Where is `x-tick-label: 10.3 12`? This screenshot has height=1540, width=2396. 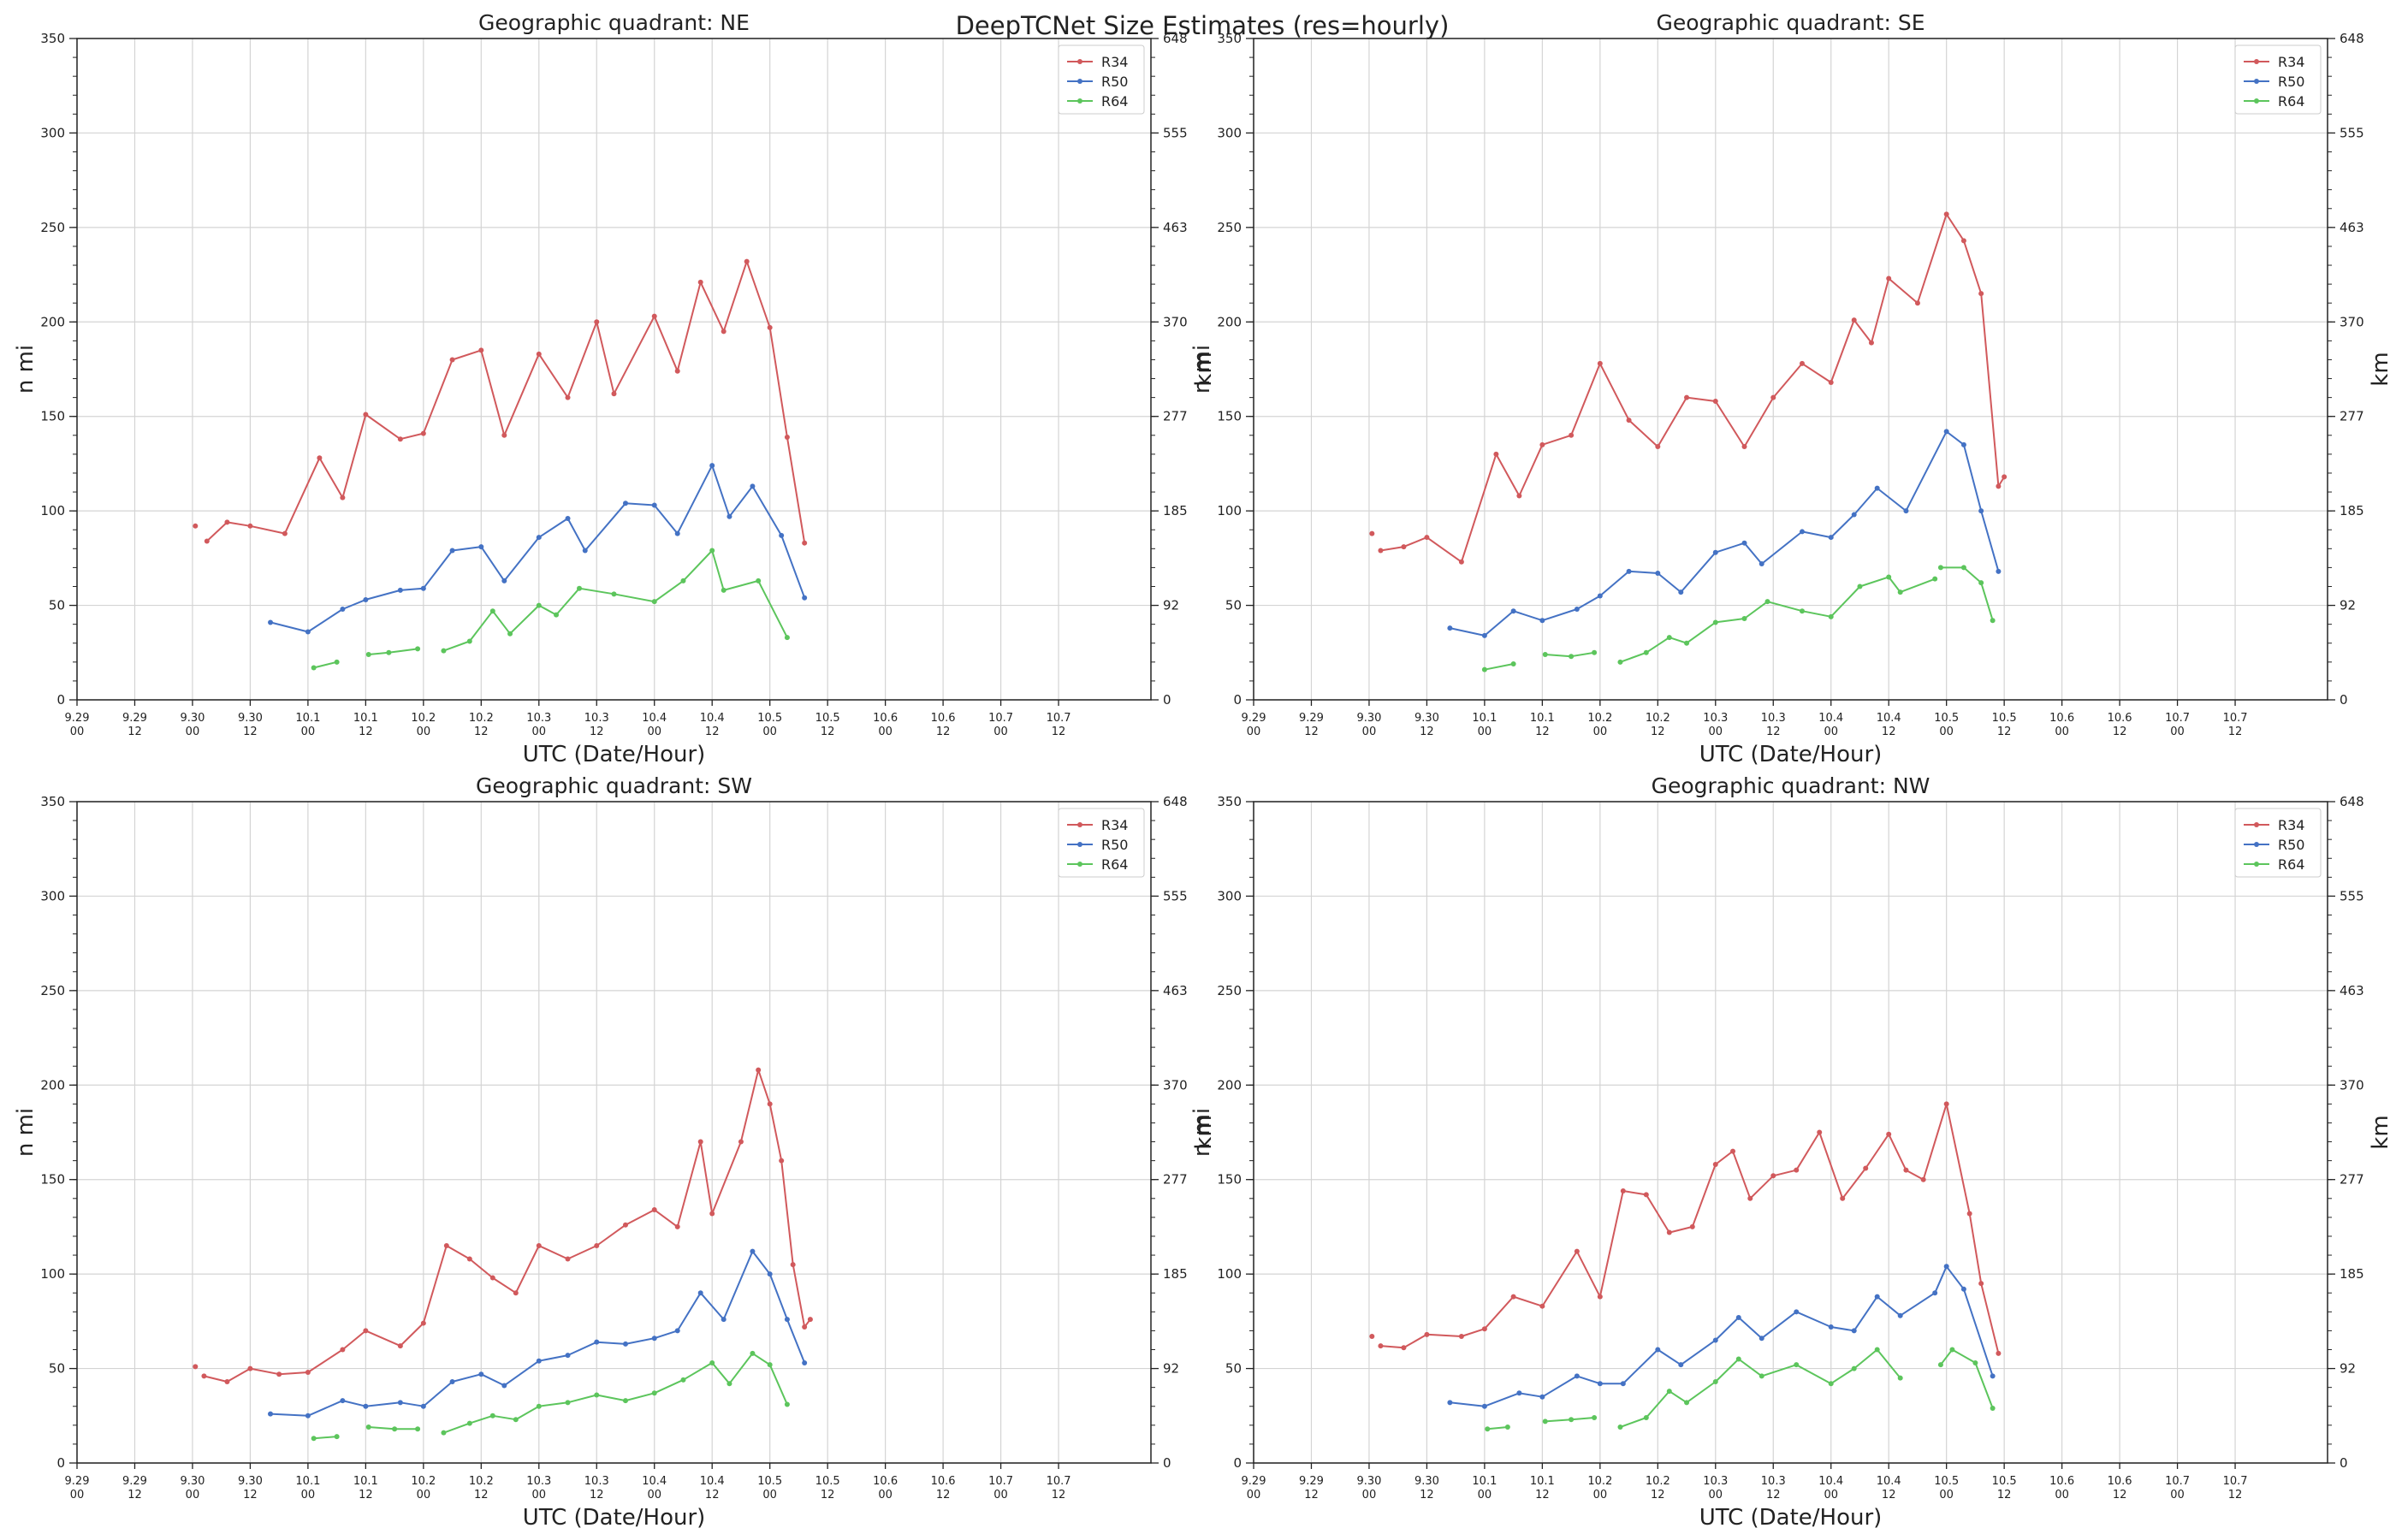 x-tick-label: 10.3 12 is located at coordinates (596, 1488).